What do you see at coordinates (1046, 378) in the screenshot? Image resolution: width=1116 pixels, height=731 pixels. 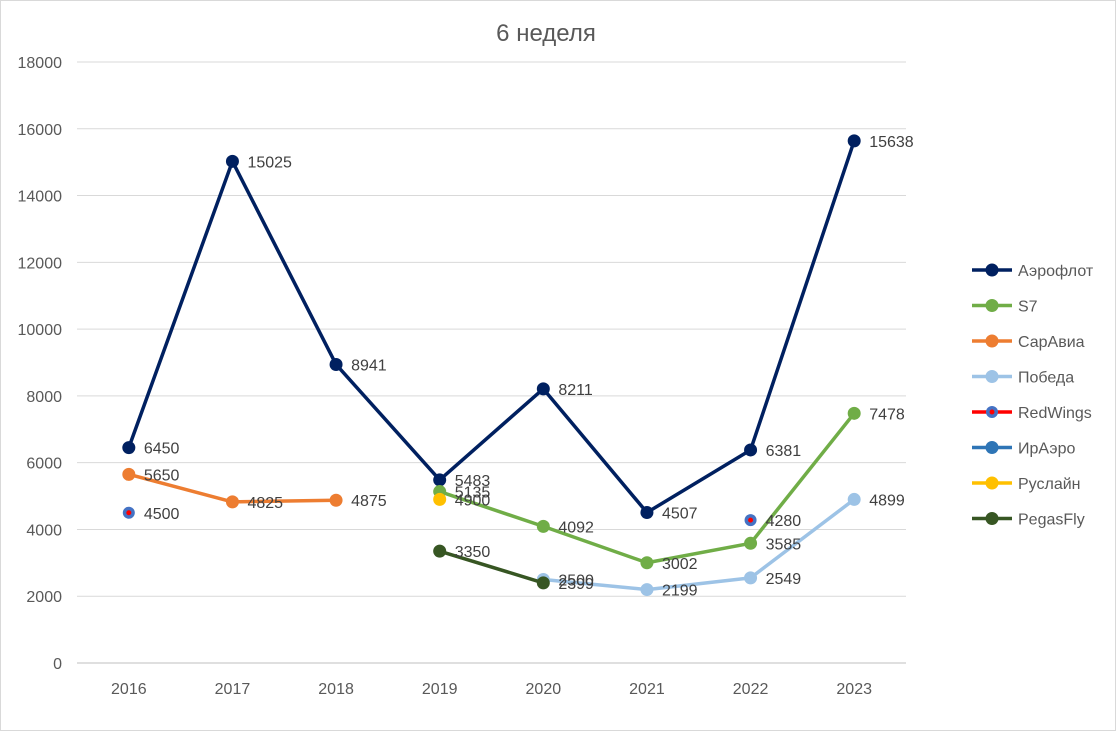 I see `legend-label-победа: Победа` at bounding box center [1046, 378].